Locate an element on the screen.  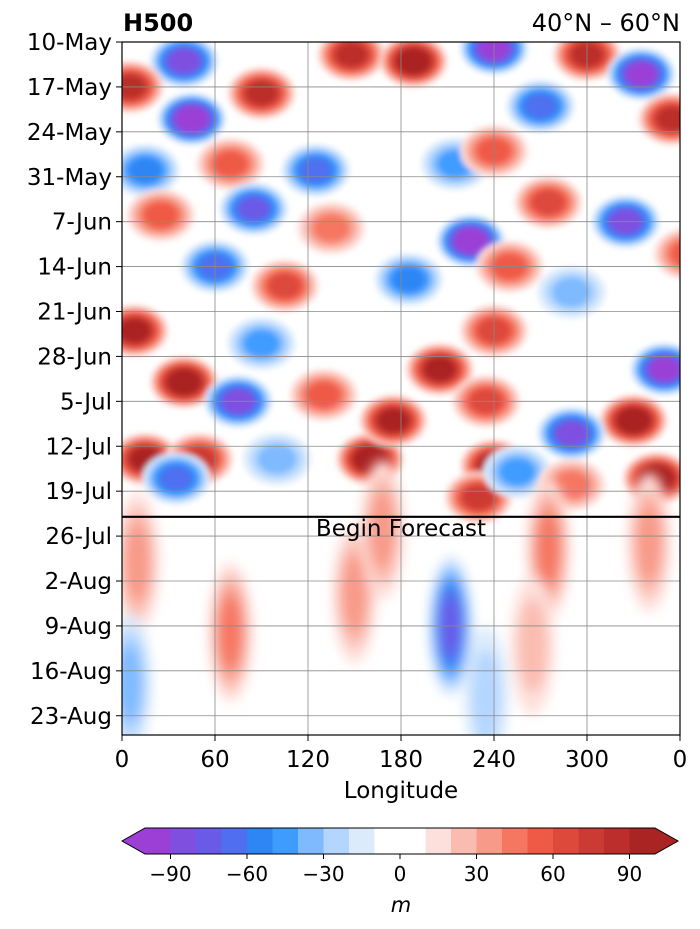
y-tick-label: 17-May is located at coordinates (69, 88).